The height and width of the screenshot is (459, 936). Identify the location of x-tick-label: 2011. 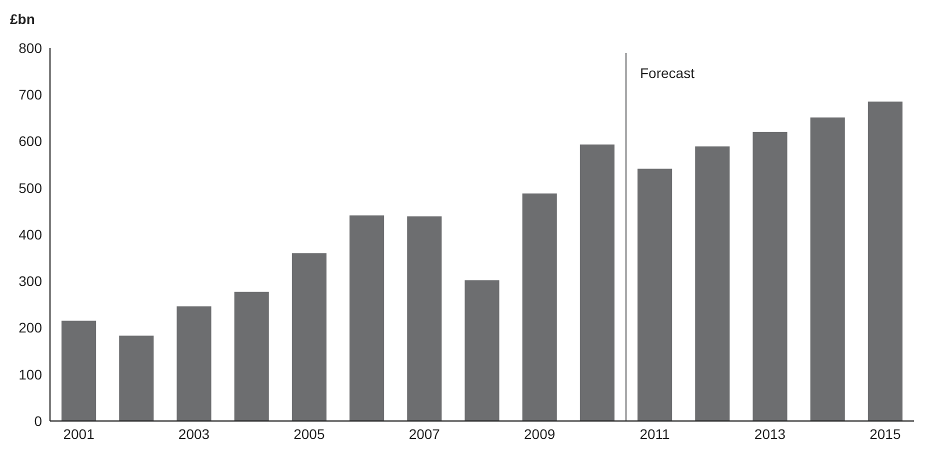
(655, 434).